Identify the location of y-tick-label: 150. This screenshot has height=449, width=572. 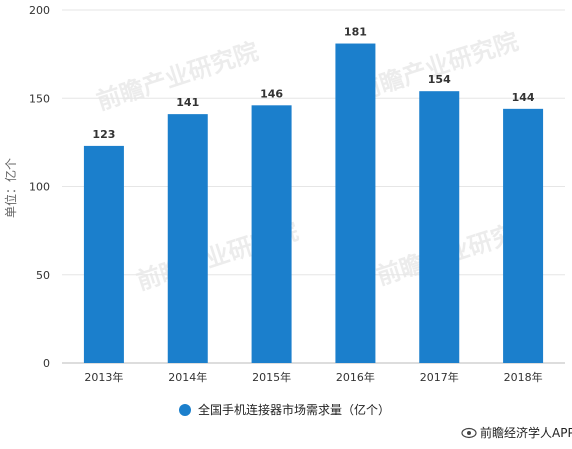
(39, 98).